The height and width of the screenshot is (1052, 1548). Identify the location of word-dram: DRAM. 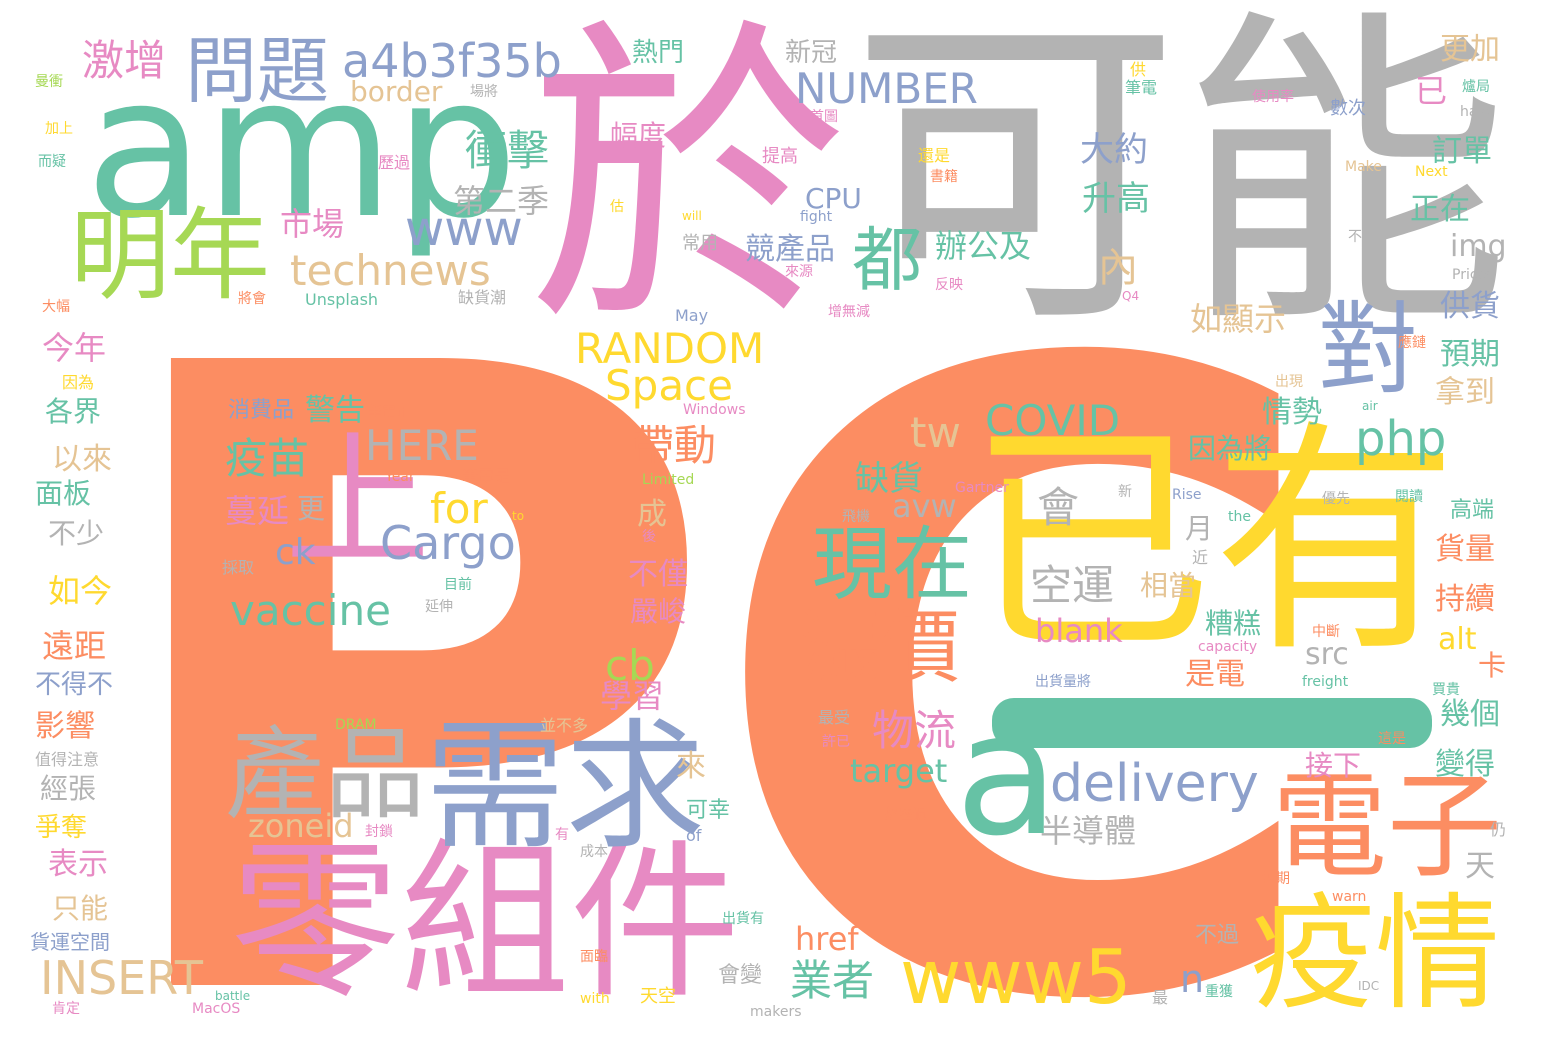
(356, 725).